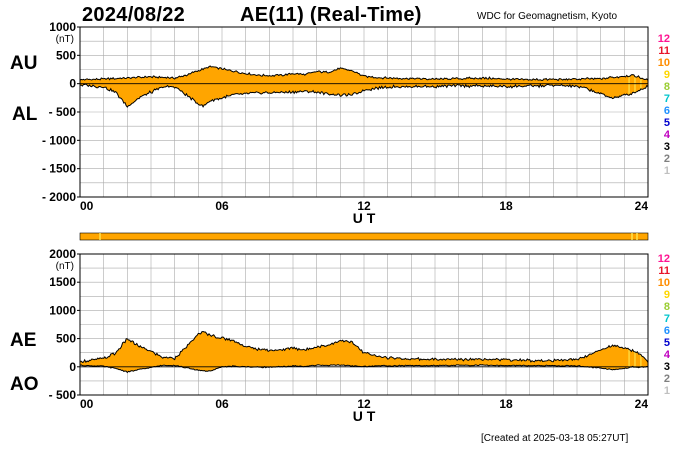  What do you see at coordinates (25, 114) in the screenshot?
I see `al-label: AL` at bounding box center [25, 114].